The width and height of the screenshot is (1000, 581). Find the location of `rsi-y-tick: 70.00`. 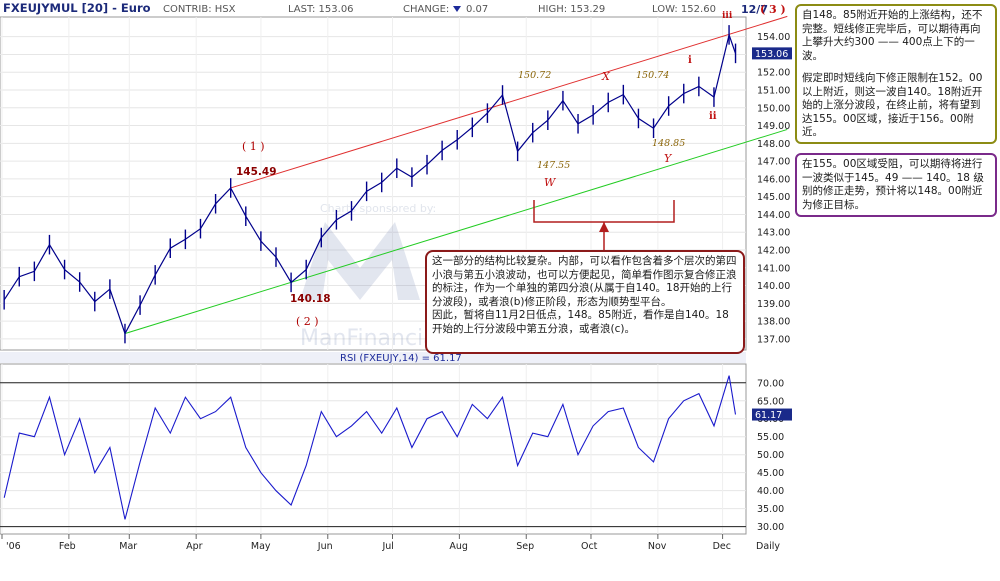

rsi-y-tick: 70.00 is located at coordinates (770, 383).